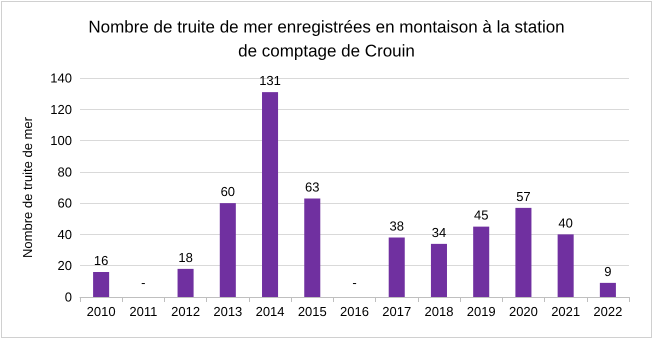  Describe the element at coordinates (607, 311) in the screenshot. I see `x-tick-label: 2022` at that location.